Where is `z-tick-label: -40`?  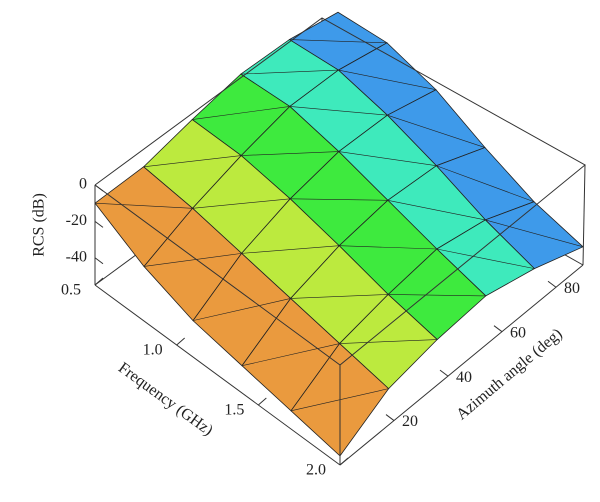 z-tick-label: -40 is located at coordinates (76, 256).